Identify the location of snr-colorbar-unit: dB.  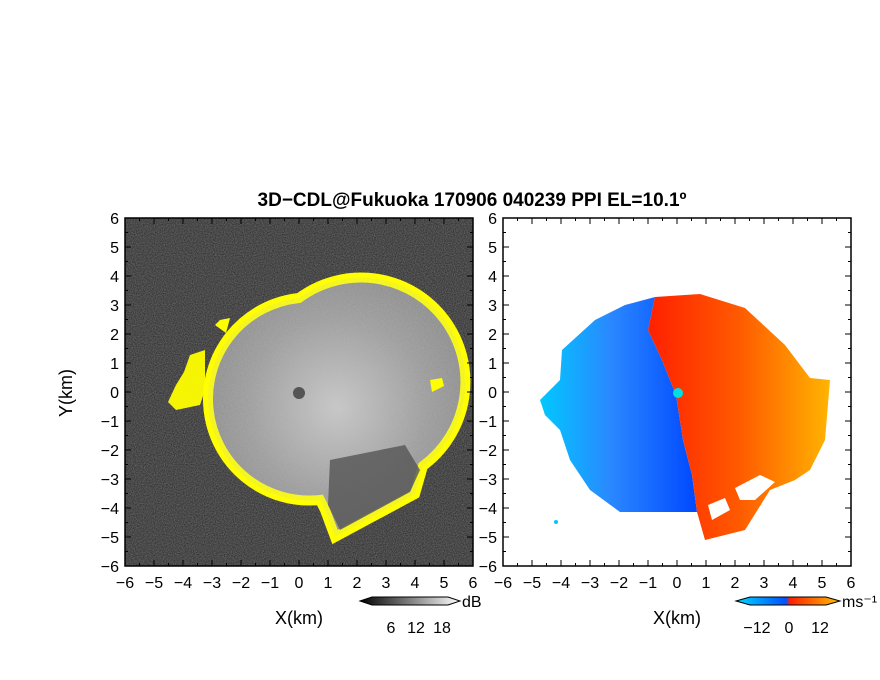
(472, 602).